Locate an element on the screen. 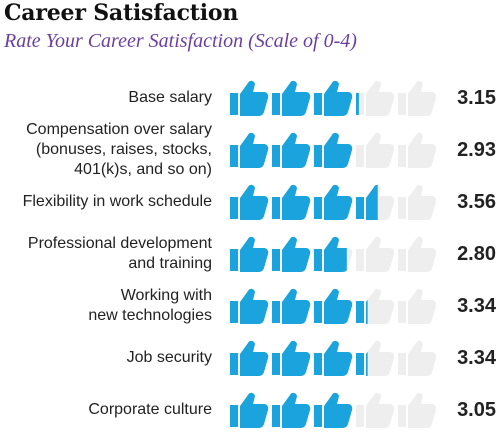 The image size is (500, 436). chart-row: Corporate culture 3.05 is located at coordinates (250, 410).